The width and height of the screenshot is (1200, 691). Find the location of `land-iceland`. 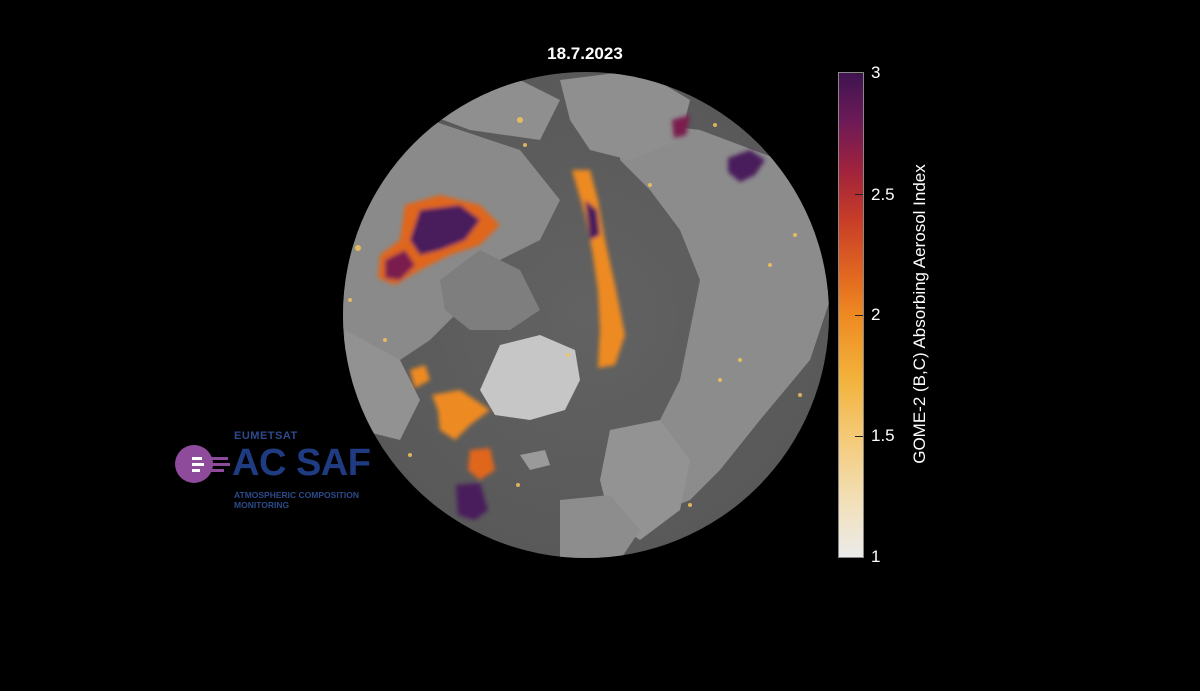

land-iceland is located at coordinates (535, 460).